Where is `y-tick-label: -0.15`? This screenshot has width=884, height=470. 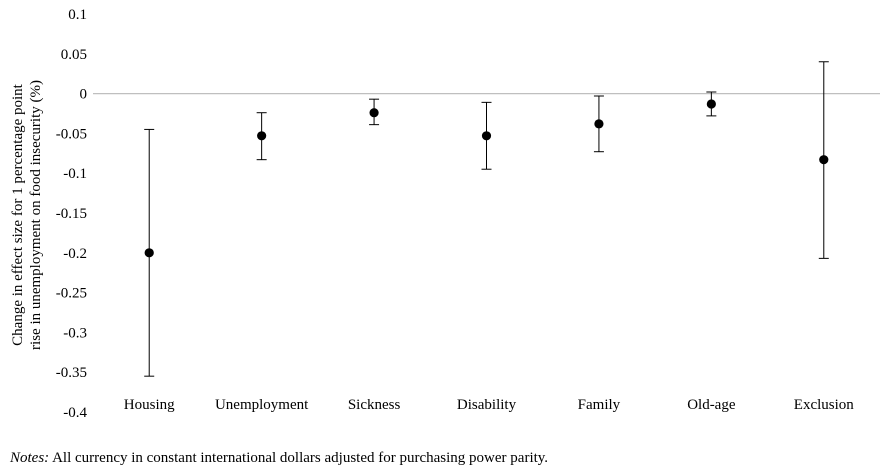
y-tick-label: -0.15 is located at coordinates (71, 214).